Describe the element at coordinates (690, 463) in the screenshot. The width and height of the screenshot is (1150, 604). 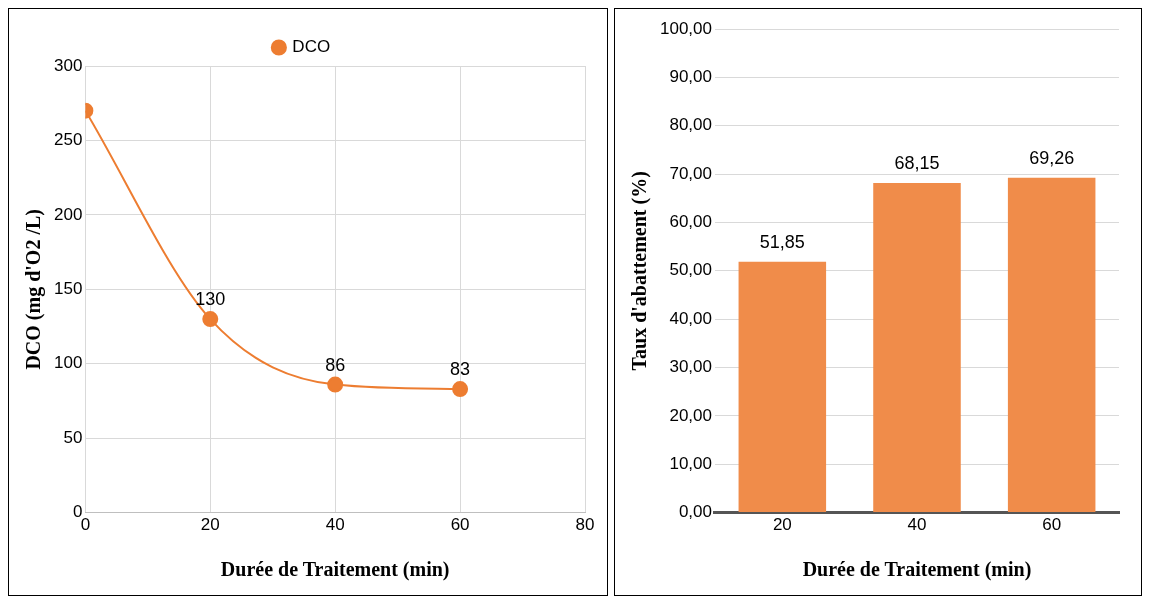
I see `y-tick-label: 10,00` at that location.